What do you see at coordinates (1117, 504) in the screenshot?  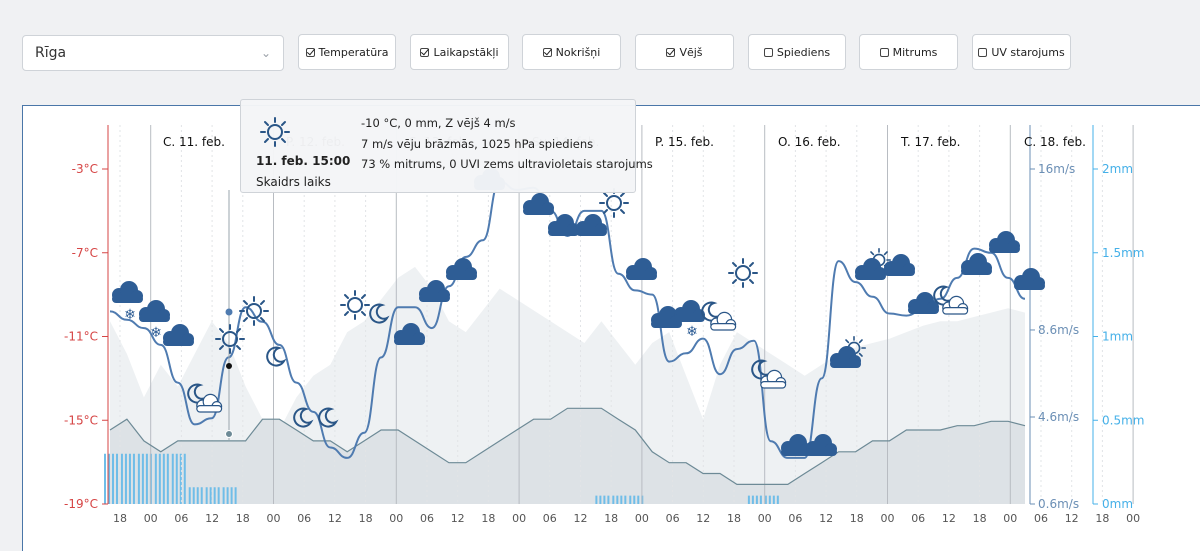 I see `precip-tick-label: 0mm` at bounding box center [1117, 504].